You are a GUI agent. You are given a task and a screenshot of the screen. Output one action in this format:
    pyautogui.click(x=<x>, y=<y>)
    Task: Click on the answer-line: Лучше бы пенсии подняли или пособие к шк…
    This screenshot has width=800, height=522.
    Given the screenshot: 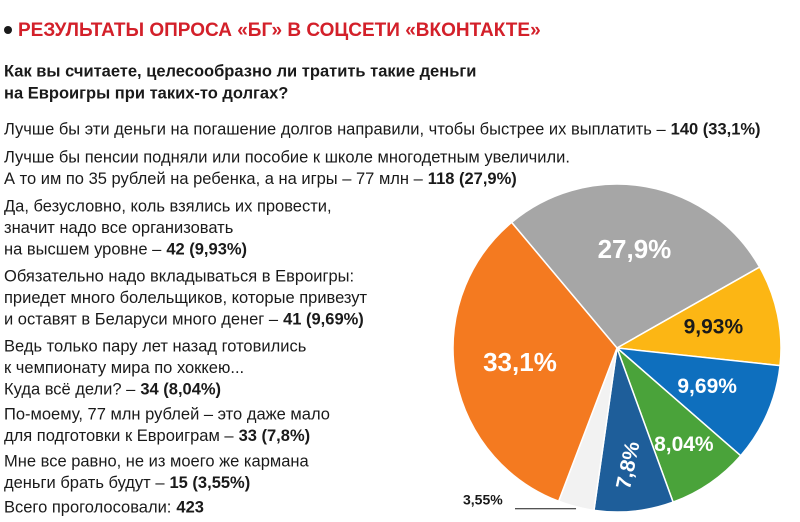 What is the action you would take?
    pyautogui.click(x=287, y=157)
    